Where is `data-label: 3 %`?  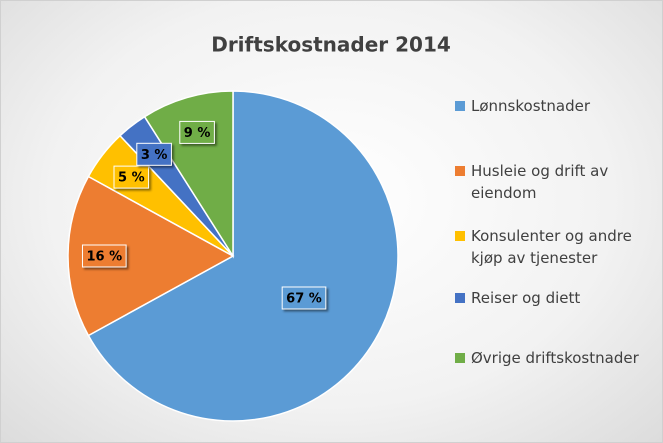
data-label: 3 % is located at coordinates (154, 154).